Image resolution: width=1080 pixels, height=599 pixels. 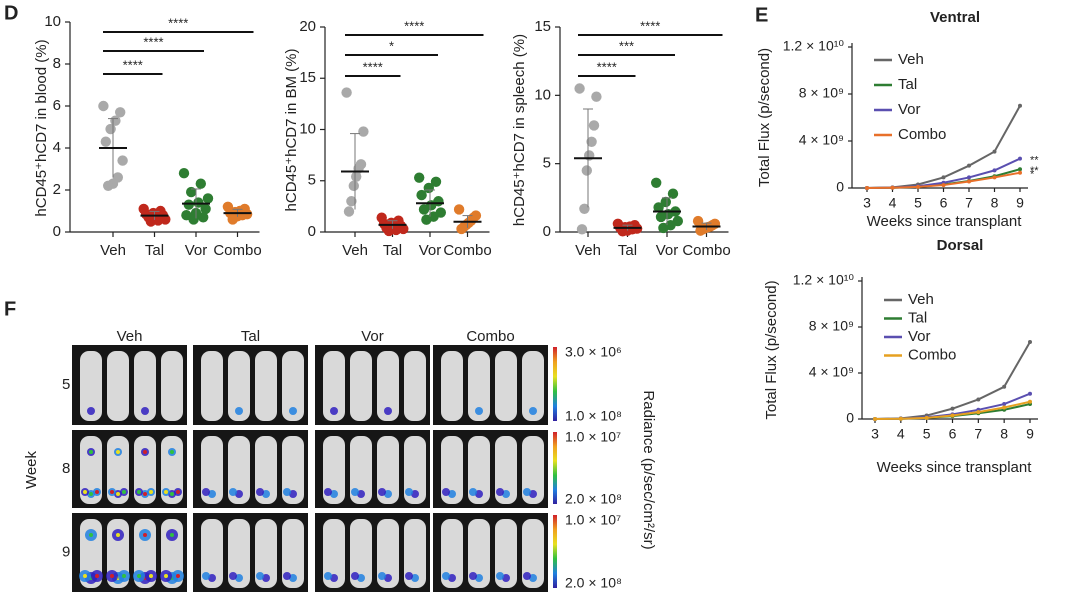 I want to click on column-label: Tal, so click(x=250, y=336).